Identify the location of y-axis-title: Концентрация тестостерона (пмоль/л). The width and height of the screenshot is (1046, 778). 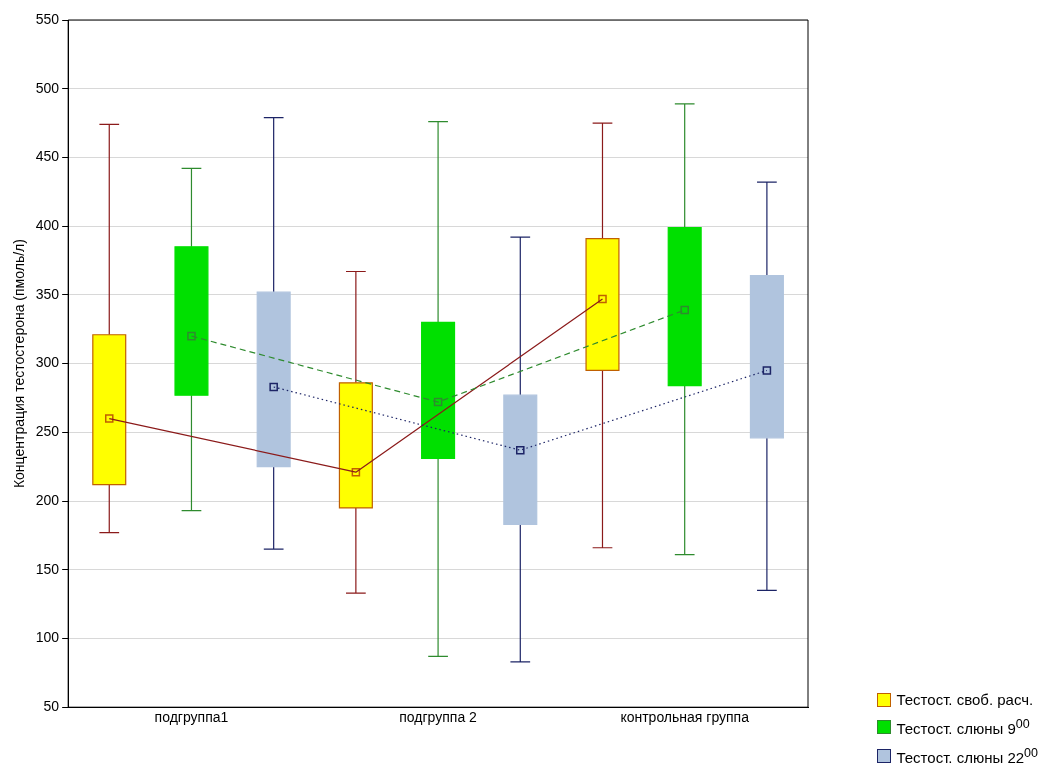
(19, 364).